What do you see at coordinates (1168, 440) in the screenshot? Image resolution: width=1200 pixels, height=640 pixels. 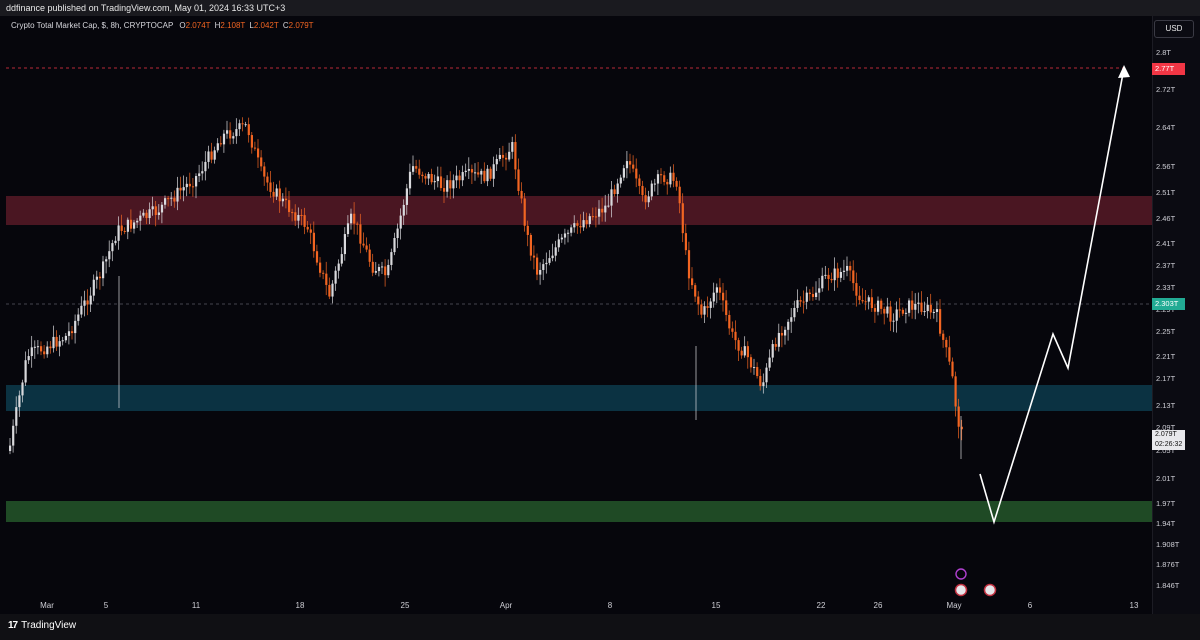 I see `current-price-tag: 2.079T 02:26:32` at bounding box center [1168, 440].